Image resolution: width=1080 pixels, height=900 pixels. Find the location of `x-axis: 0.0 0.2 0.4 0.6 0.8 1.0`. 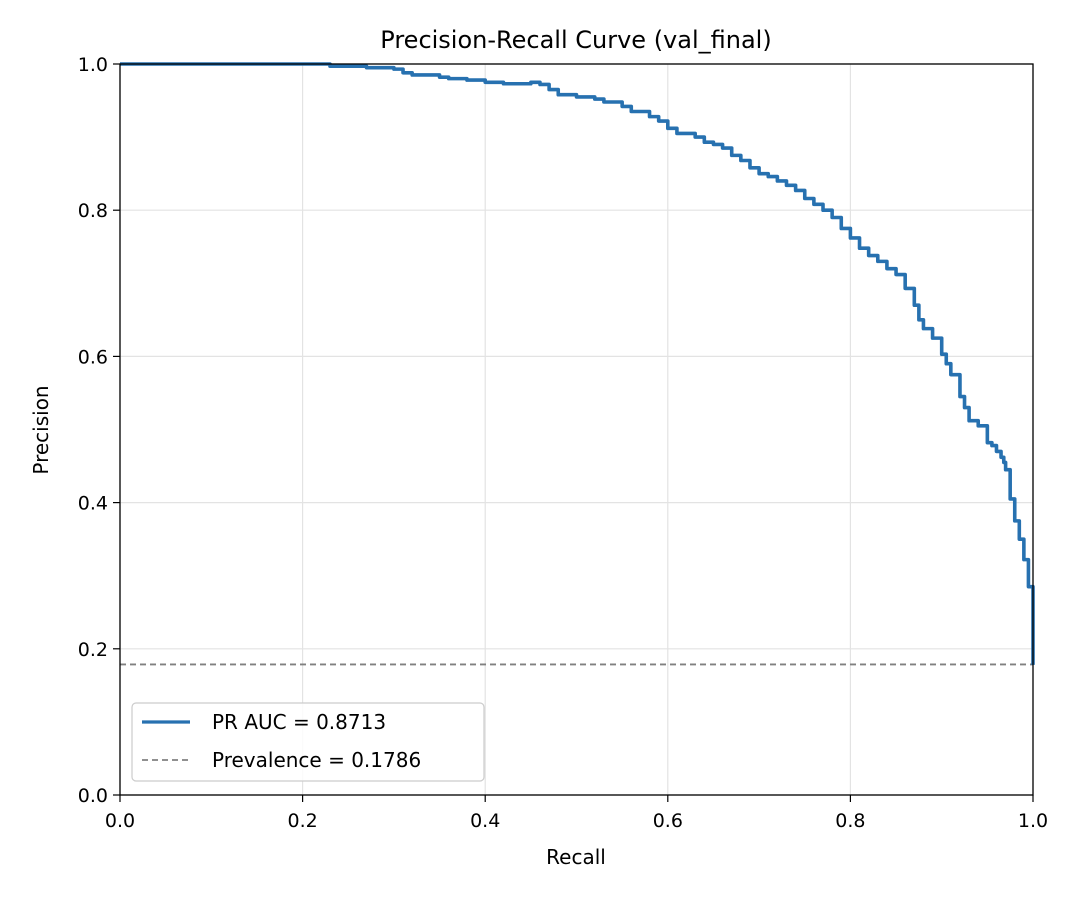

x-axis: 0.0 0.2 0.4 0.6 0.8 1.0 is located at coordinates (576, 813).